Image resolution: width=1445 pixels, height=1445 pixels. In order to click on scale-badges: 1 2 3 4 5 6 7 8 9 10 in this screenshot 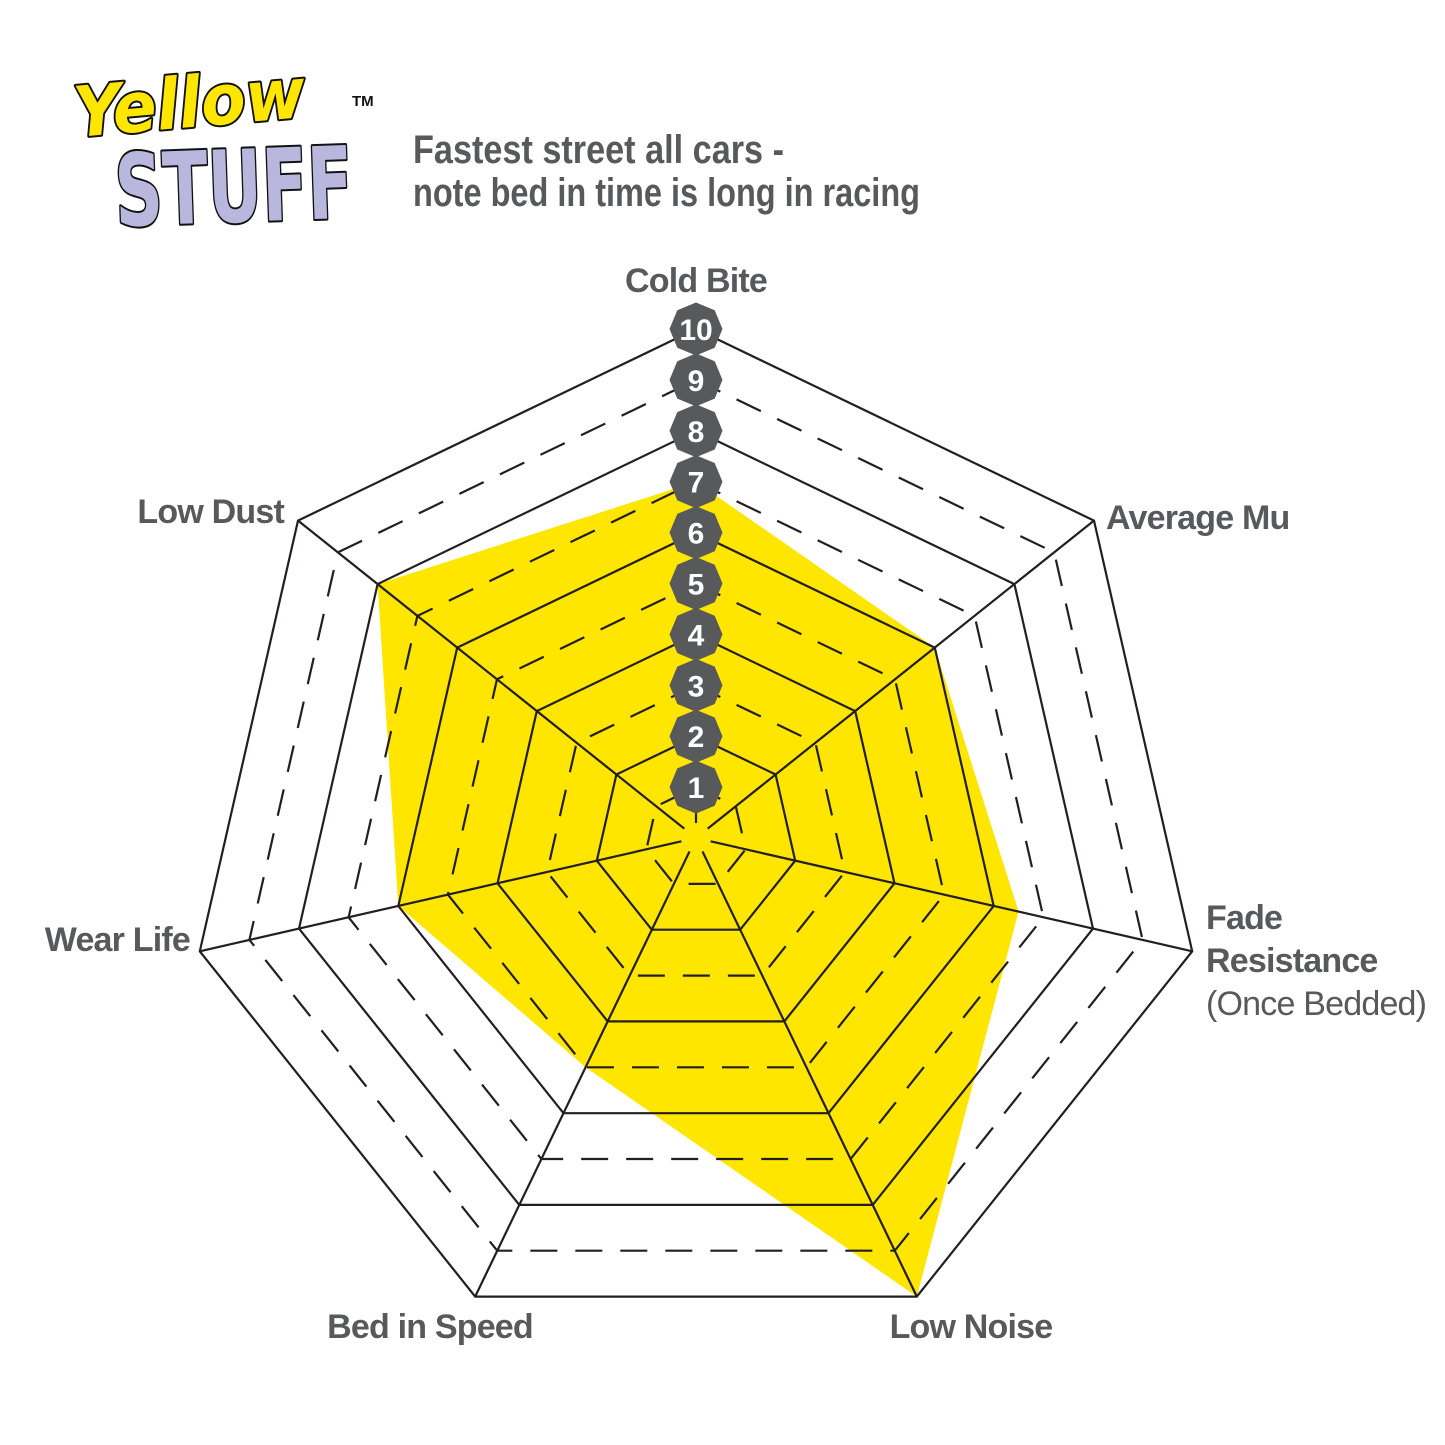, I will do `click(696, 558)`.